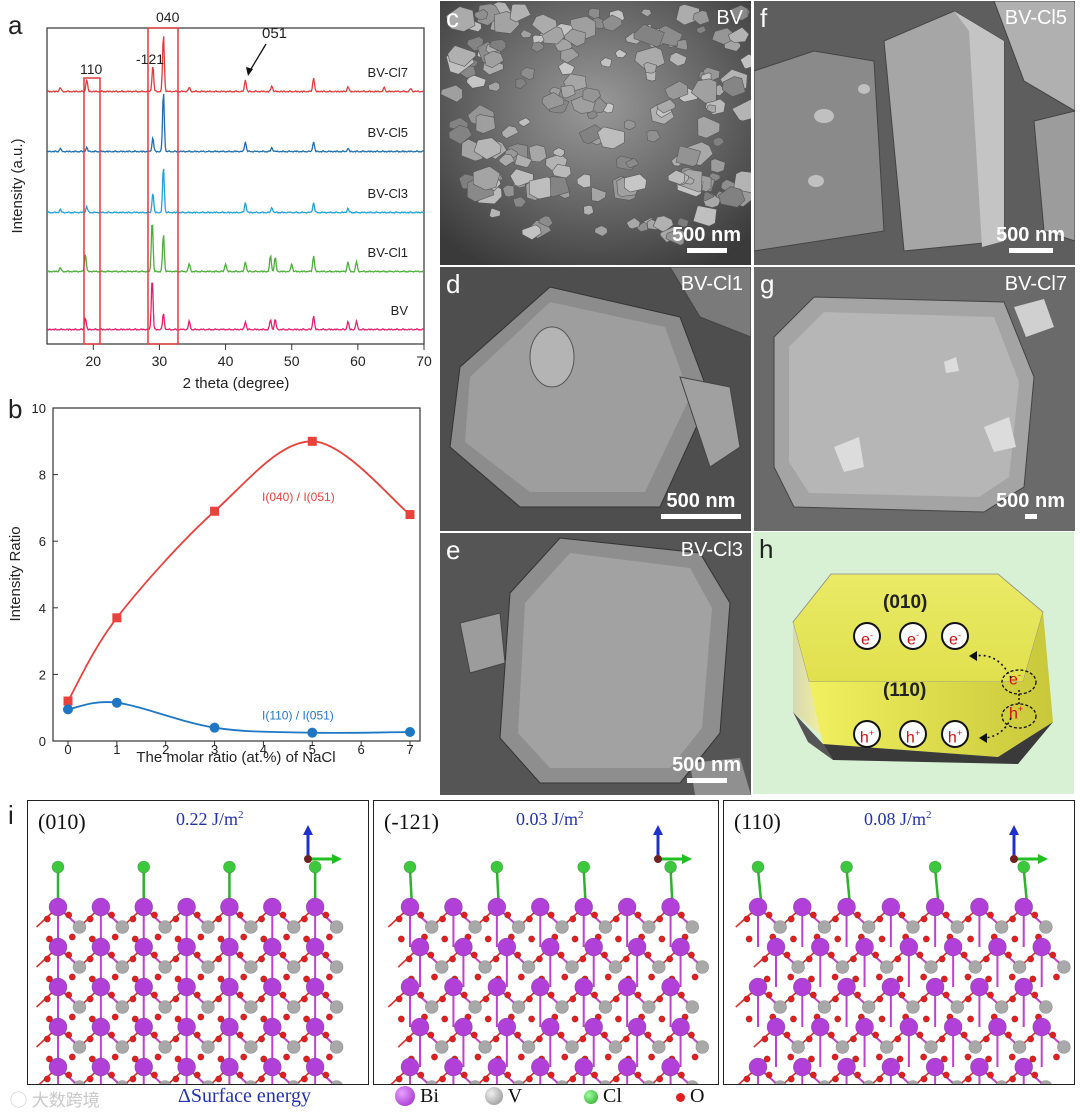 The width and height of the screenshot is (1080, 1117). I want to click on ratio-x-tick-label: 6, so click(361, 749).